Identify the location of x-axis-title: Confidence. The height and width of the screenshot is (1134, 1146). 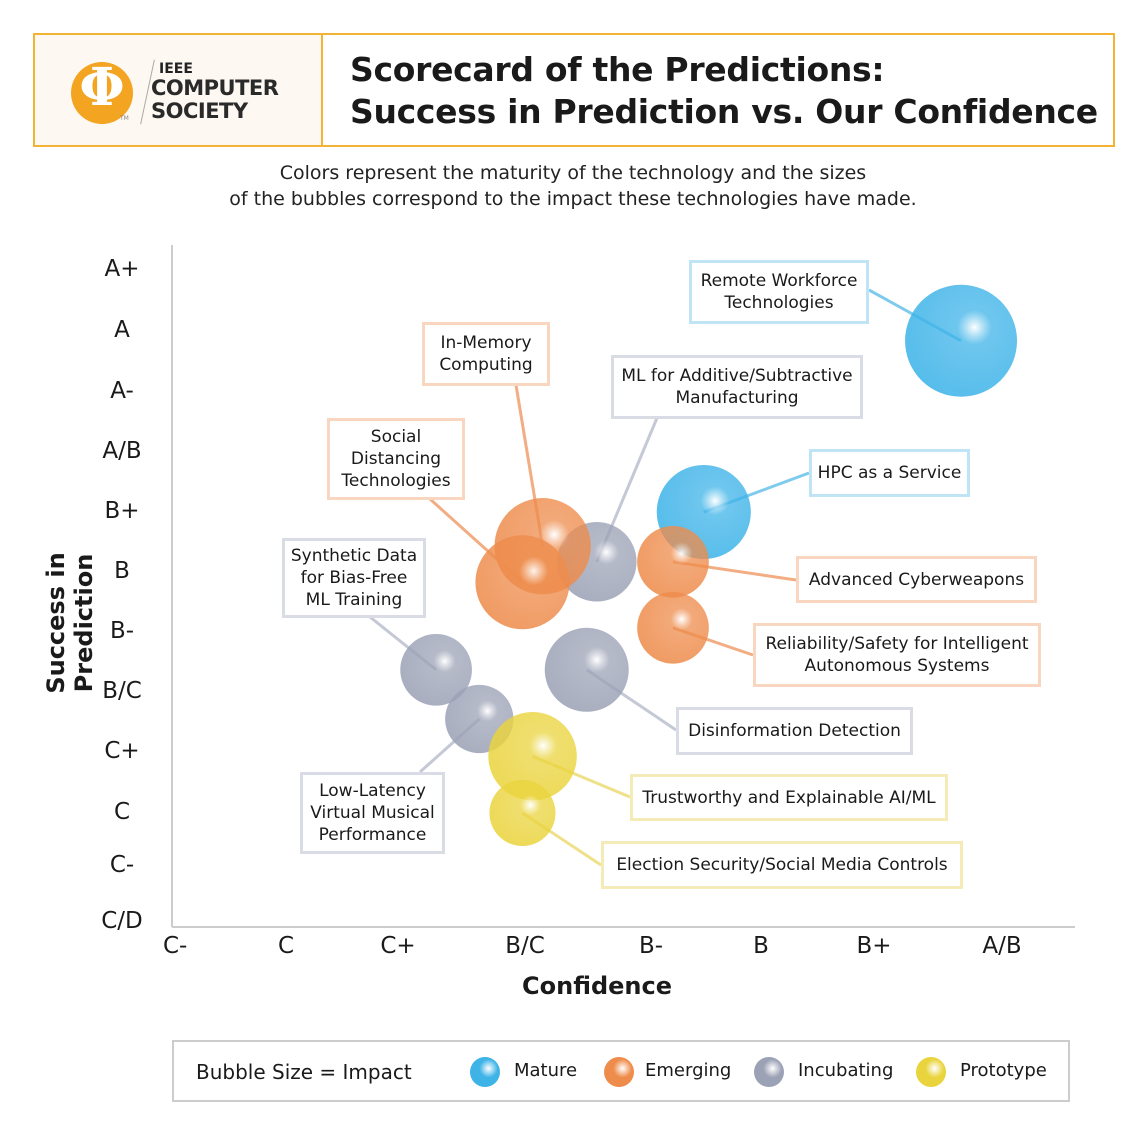
(597, 986).